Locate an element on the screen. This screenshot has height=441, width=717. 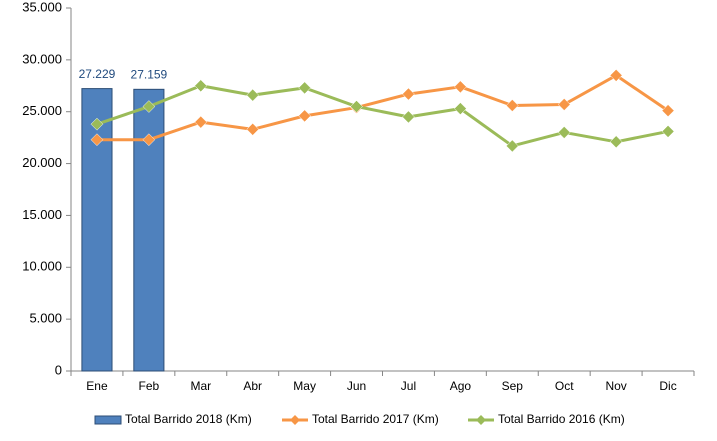
data-label: 27.159 is located at coordinates (149, 74).